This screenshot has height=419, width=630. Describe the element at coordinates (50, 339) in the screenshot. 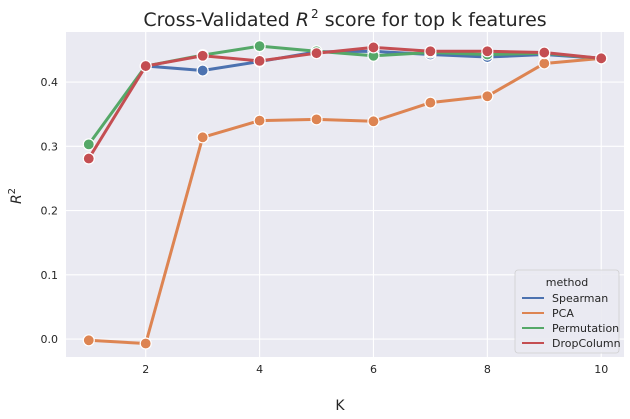

I see `y-tick-label: 0.0` at that location.